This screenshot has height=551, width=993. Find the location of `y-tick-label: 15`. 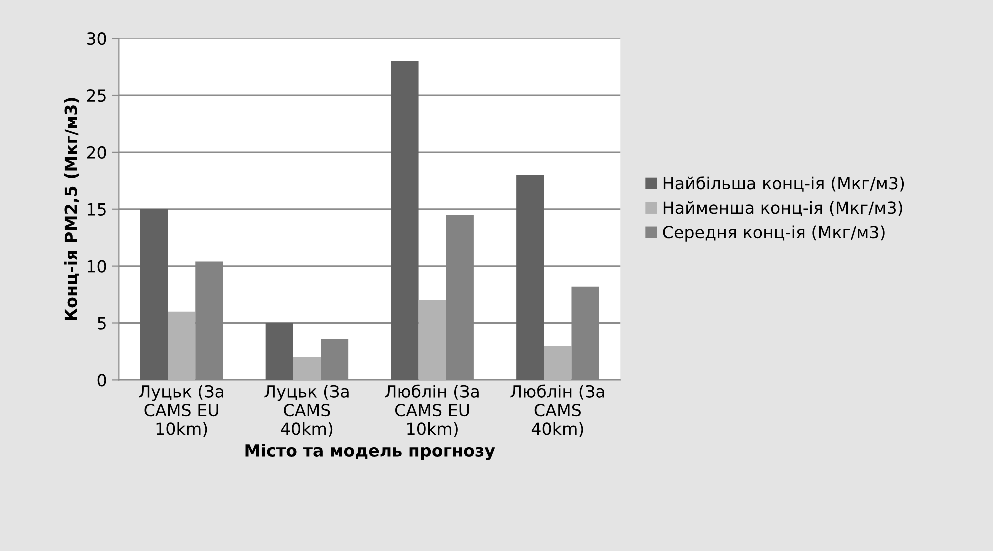

y-tick-label: 15 is located at coordinates (97, 210).